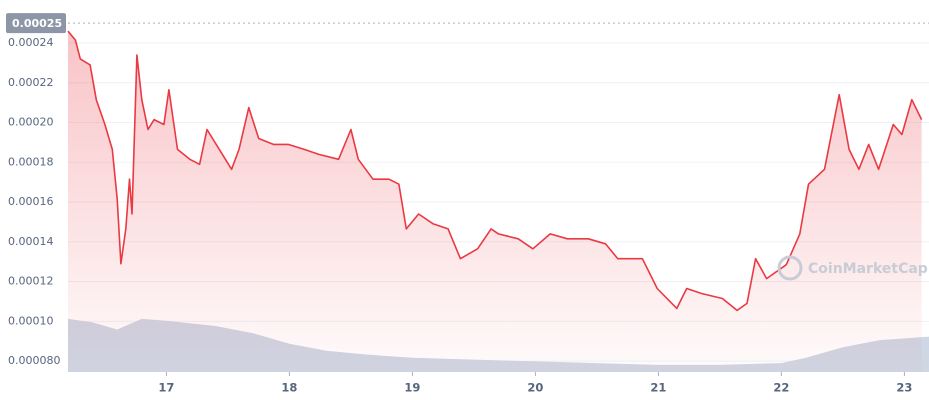 Image resolution: width=929 pixels, height=400 pixels. I want to click on watermark-group: CoinMarketCap, so click(852, 268).